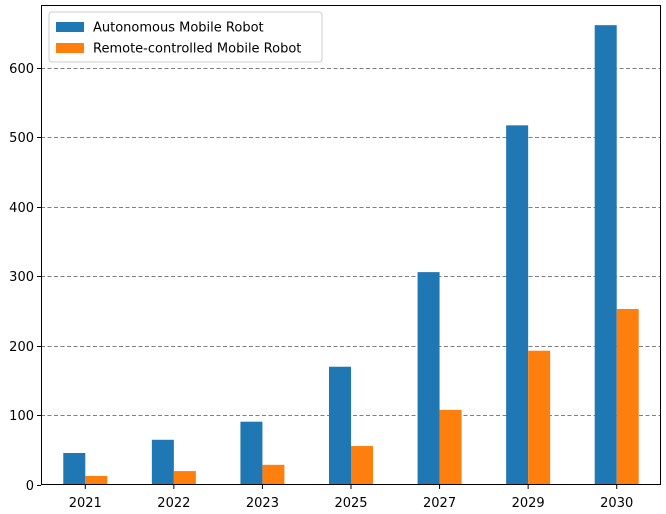 The height and width of the screenshot is (514, 666). Describe the element at coordinates (178, 28) in the screenshot. I see `legend-label: Autonomous Mobile Robot` at that location.